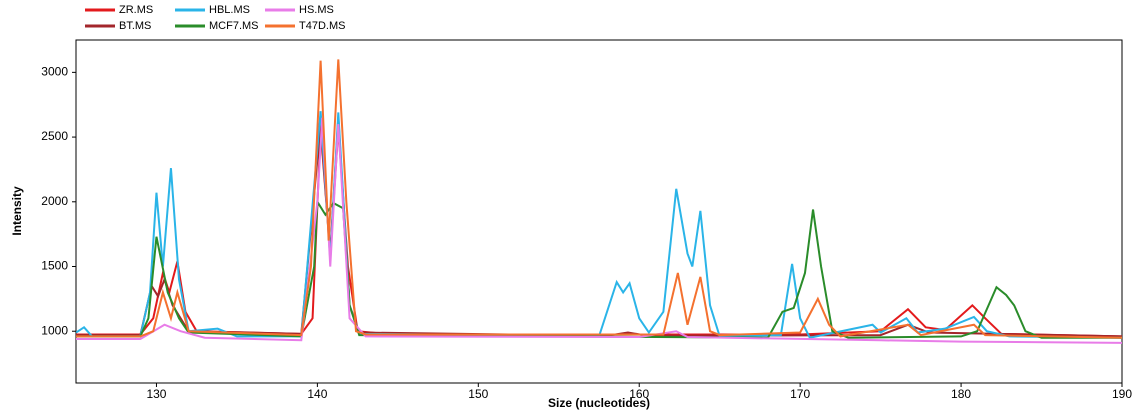 The height and width of the screenshot is (420, 1145). Describe the element at coordinates (54, 330) in the screenshot. I see `y-tick-label: 1000` at that location.